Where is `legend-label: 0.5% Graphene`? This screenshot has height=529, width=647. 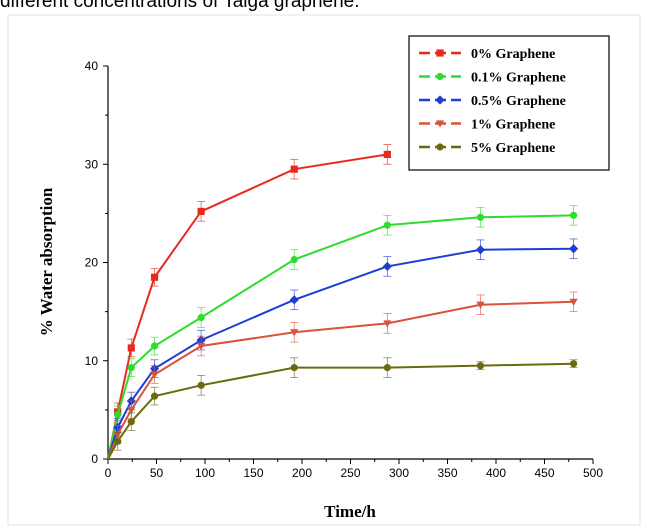
legend-label: 0.5% Graphene is located at coordinates (518, 101).